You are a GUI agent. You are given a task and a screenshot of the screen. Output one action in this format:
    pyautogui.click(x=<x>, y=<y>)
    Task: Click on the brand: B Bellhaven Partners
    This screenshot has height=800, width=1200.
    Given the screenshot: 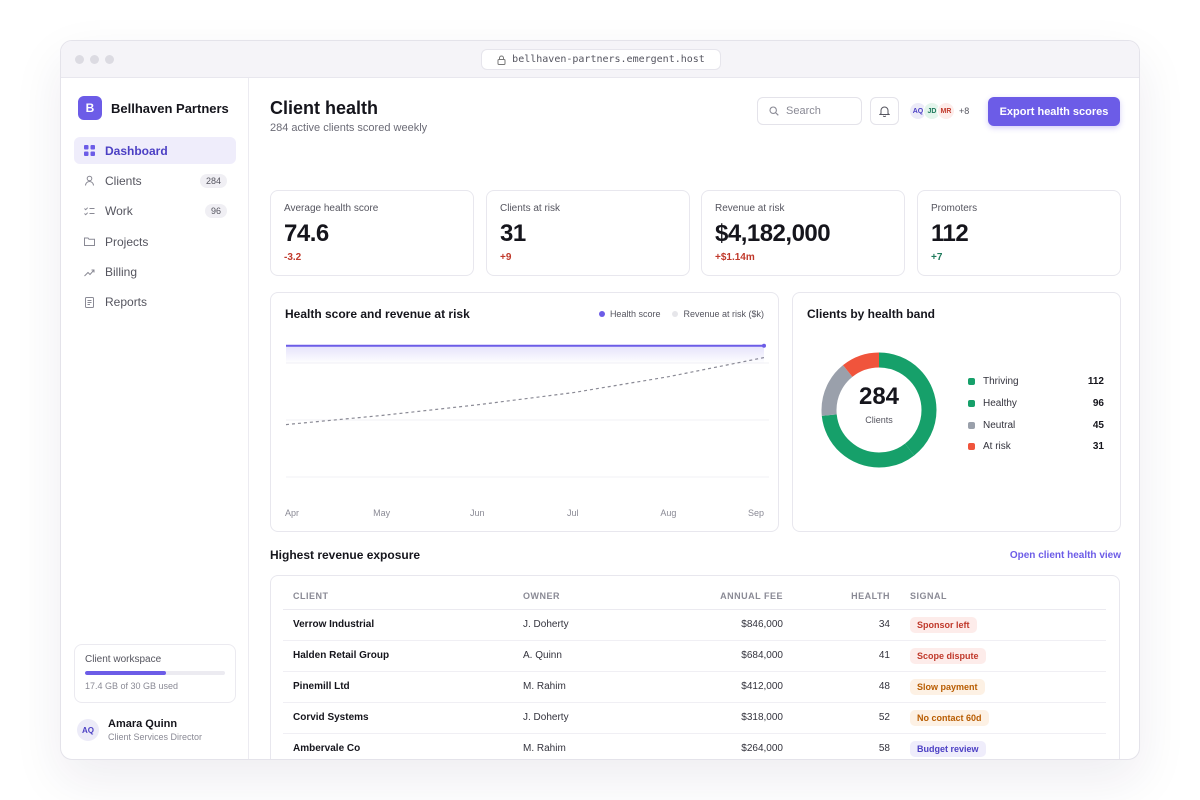 What is the action you would take?
    pyautogui.click(x=153, y=108)
    